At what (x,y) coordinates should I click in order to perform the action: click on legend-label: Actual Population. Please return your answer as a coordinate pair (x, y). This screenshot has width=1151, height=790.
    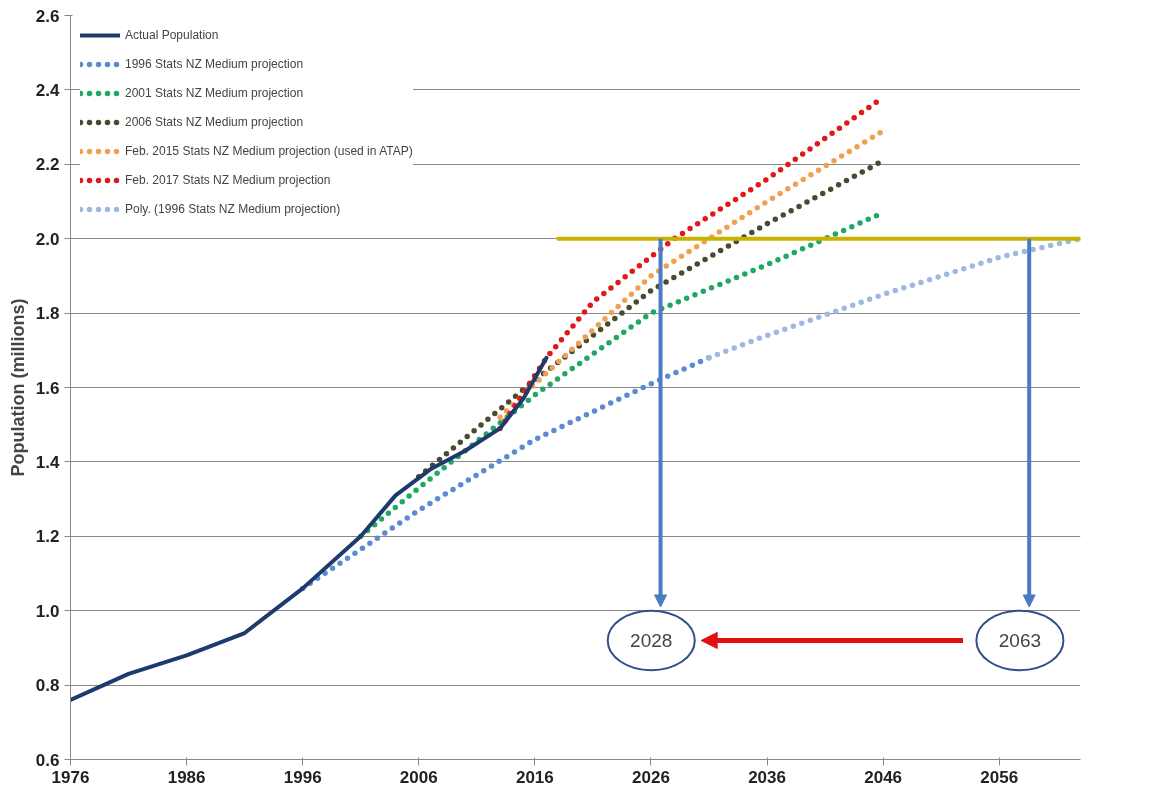
    Looking at the image, I should click on (172, 35).